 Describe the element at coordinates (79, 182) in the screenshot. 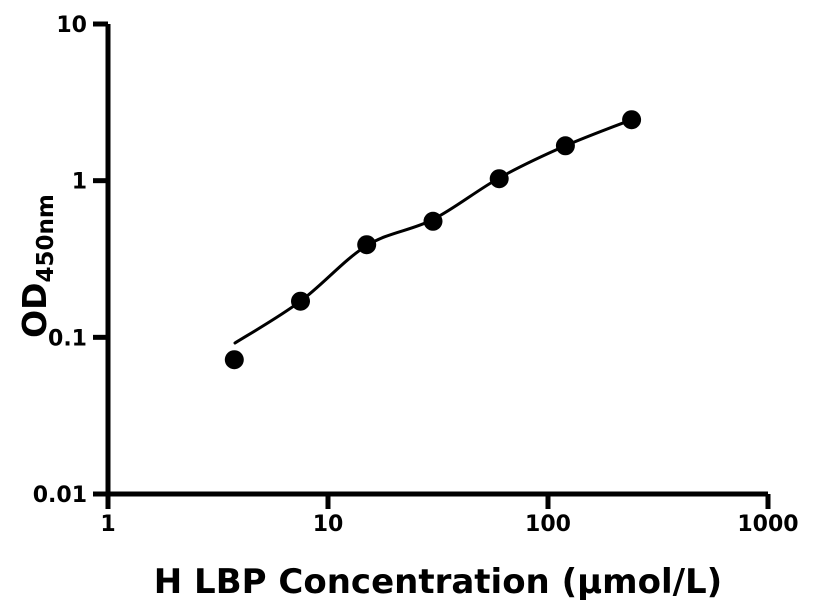

I see `y-axis-tick-label: 1` at that location.